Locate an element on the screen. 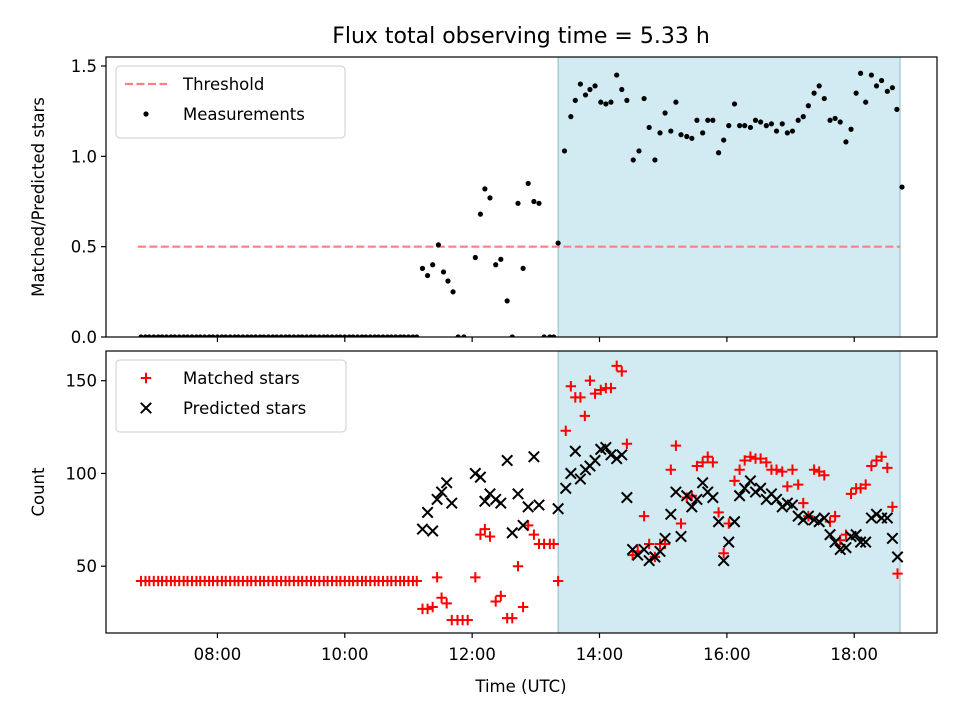  legend-label: Measurements is located at coordinates (244, 114).